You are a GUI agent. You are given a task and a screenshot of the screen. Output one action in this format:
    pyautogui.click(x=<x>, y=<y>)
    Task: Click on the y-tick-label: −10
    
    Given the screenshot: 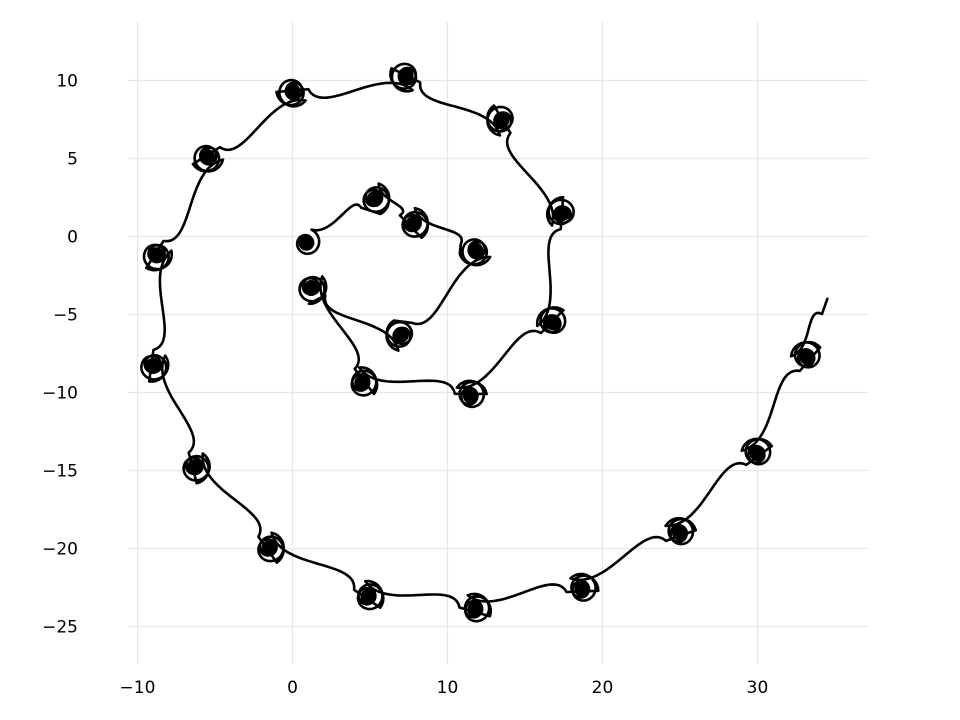 What is the action you would take?
    pyautogui.click(x=60, y=394)
    